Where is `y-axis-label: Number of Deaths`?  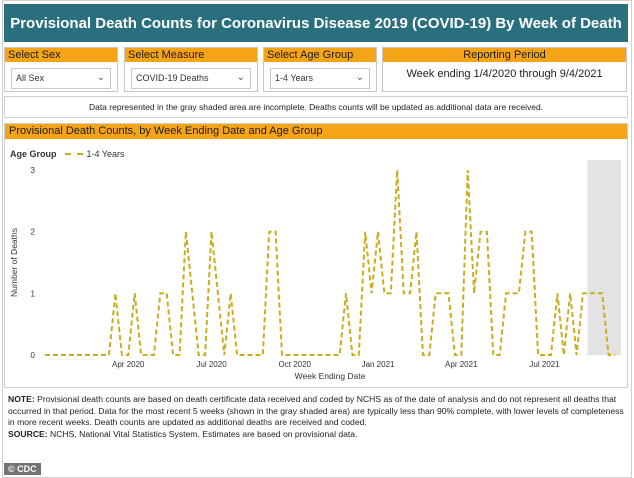
y-axis-label: Number of Deaths is located at coordinates (14, 262).